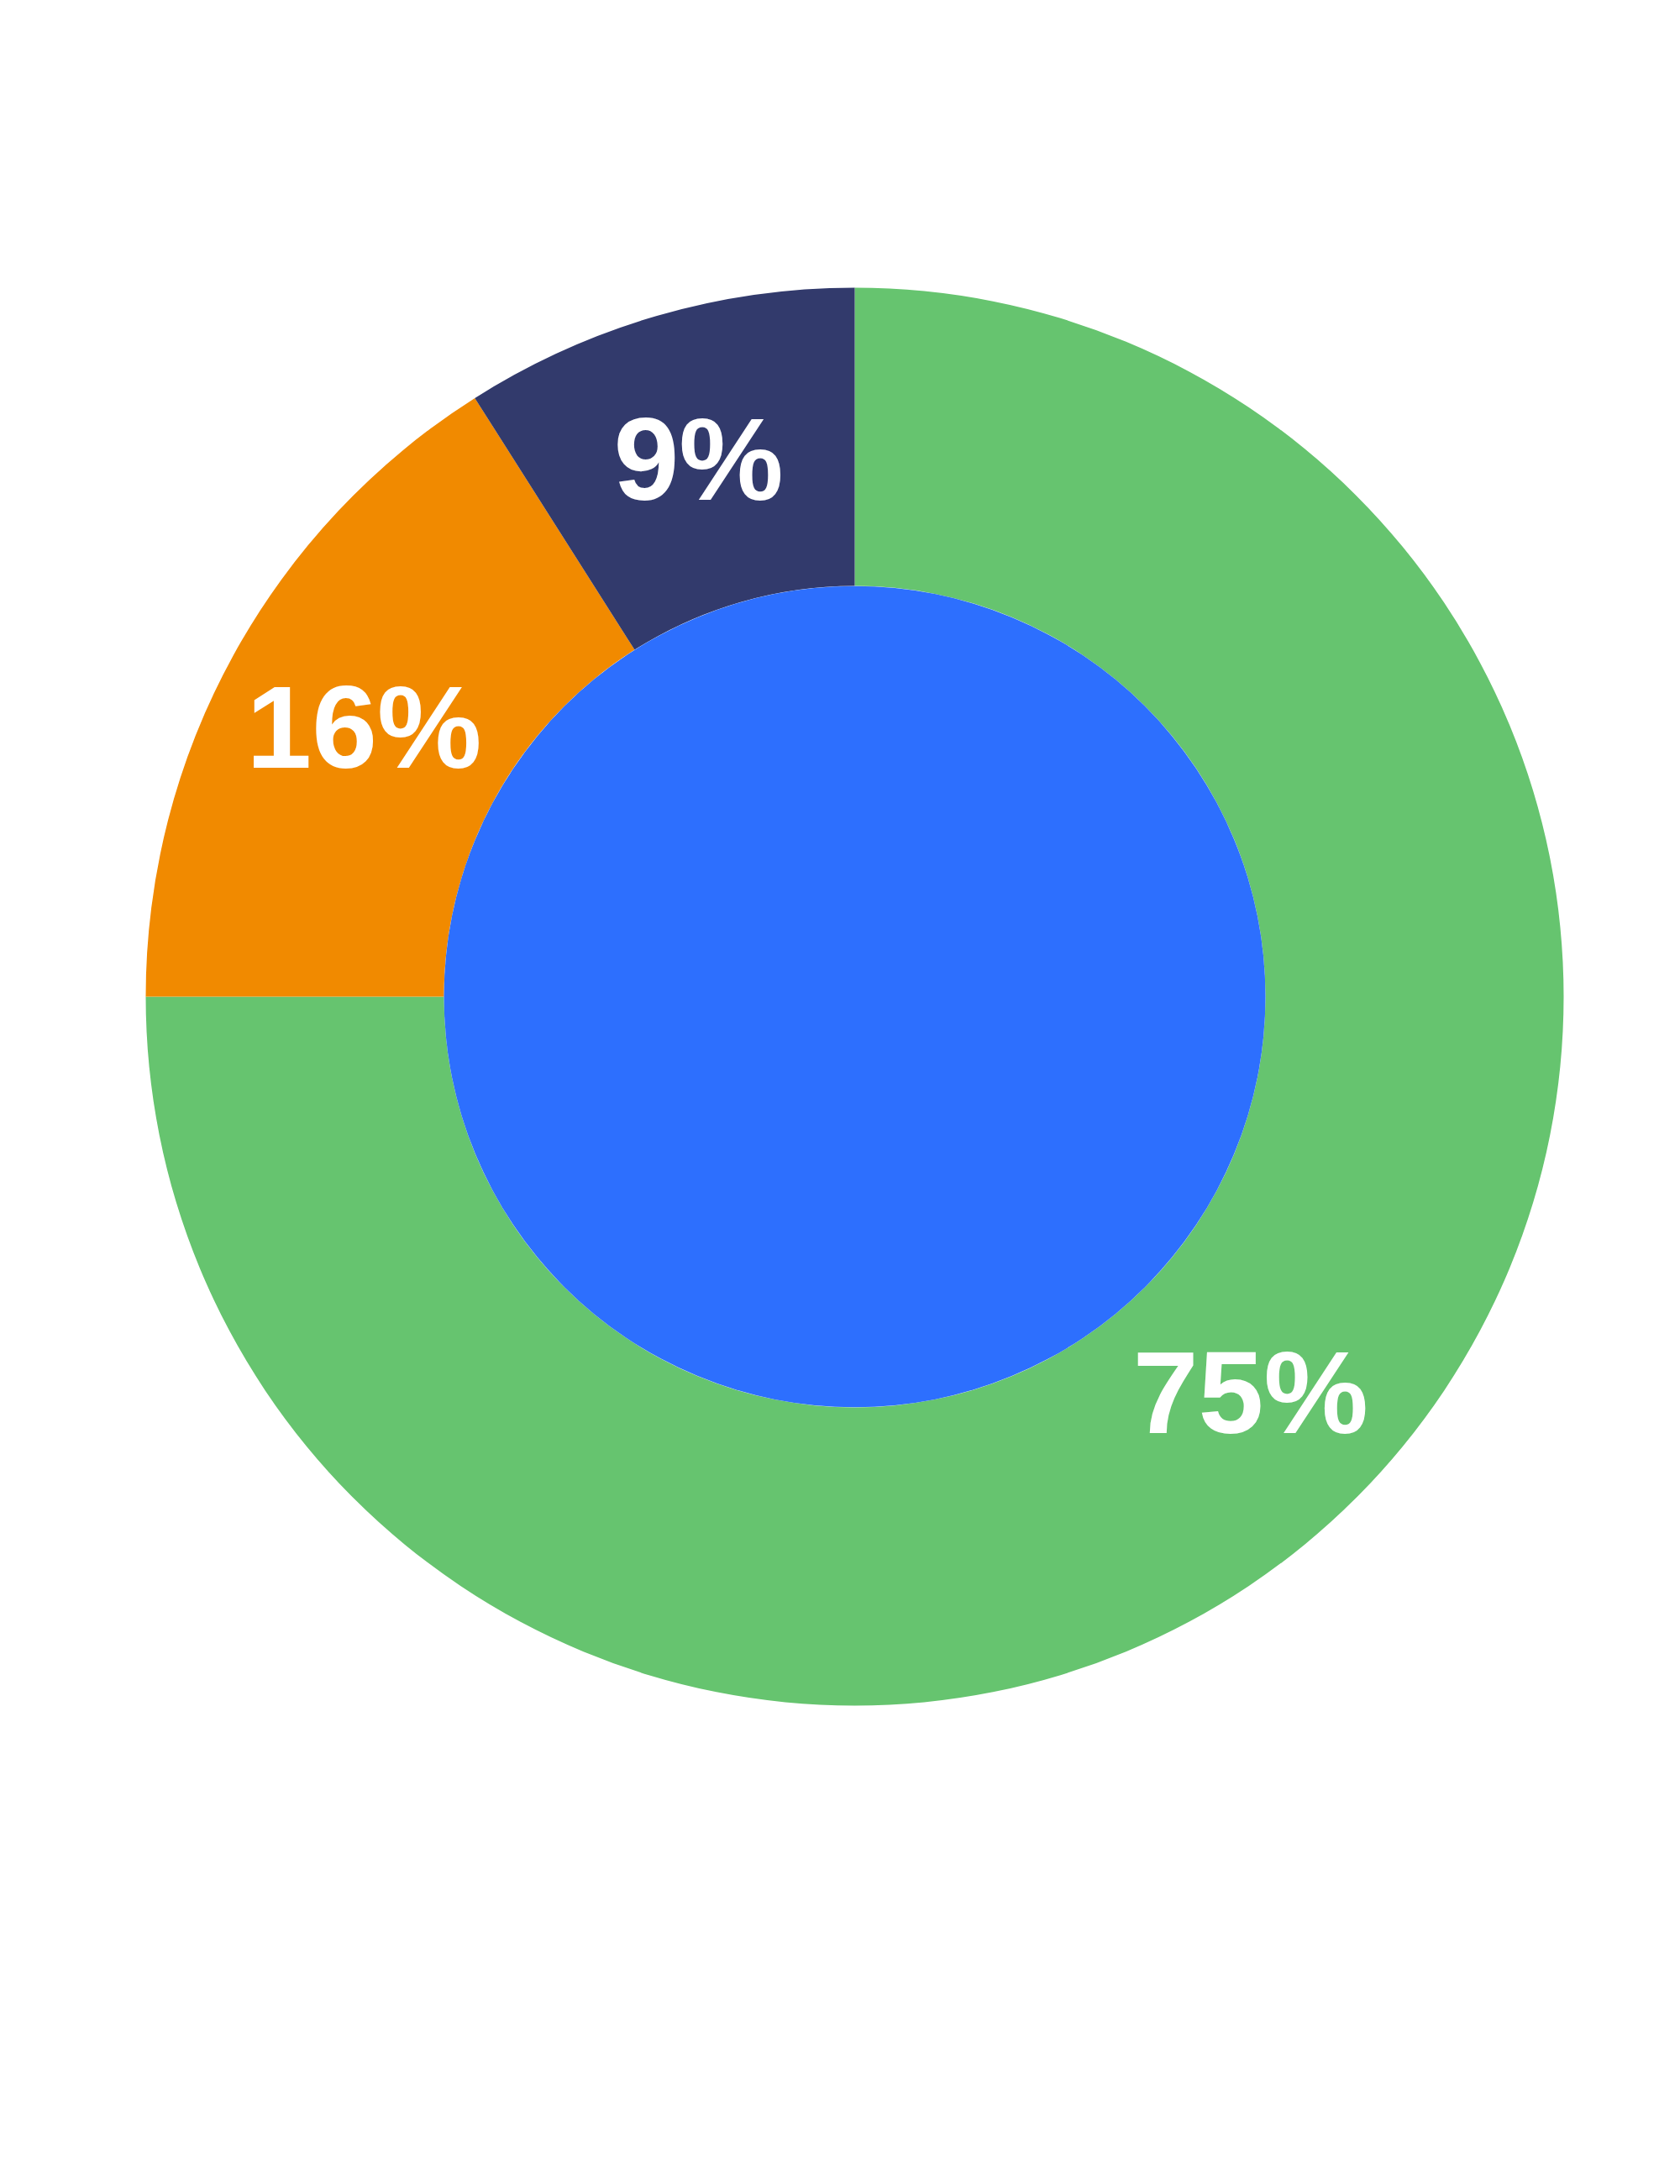  What do you see at coordinates (364, 726) in the screenshot?
I see `data-label: 16%` at bounding box center [364, 726].